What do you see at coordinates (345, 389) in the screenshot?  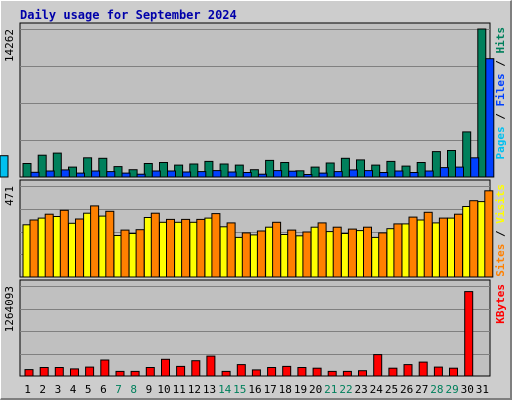 I see `x-tick-22: 22` at bounding box center [345, 389].